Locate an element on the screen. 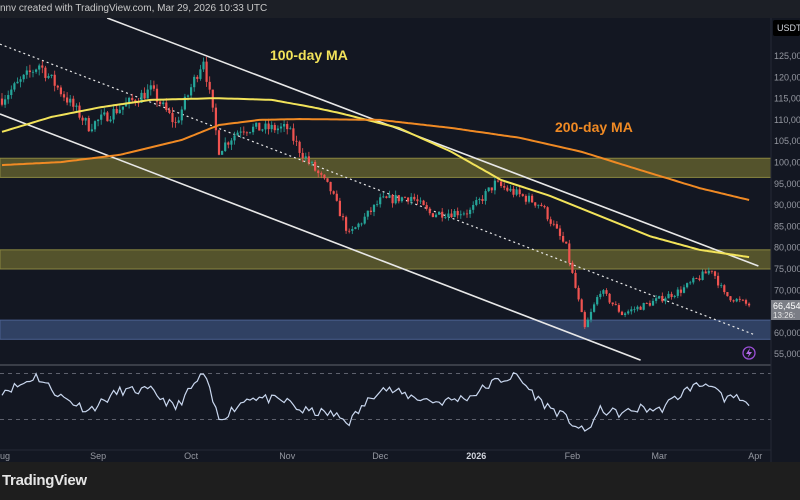 The width and height of the screenshot is (800, 500). price-tick-label: 100,000 is located at coordinates (787, 163).